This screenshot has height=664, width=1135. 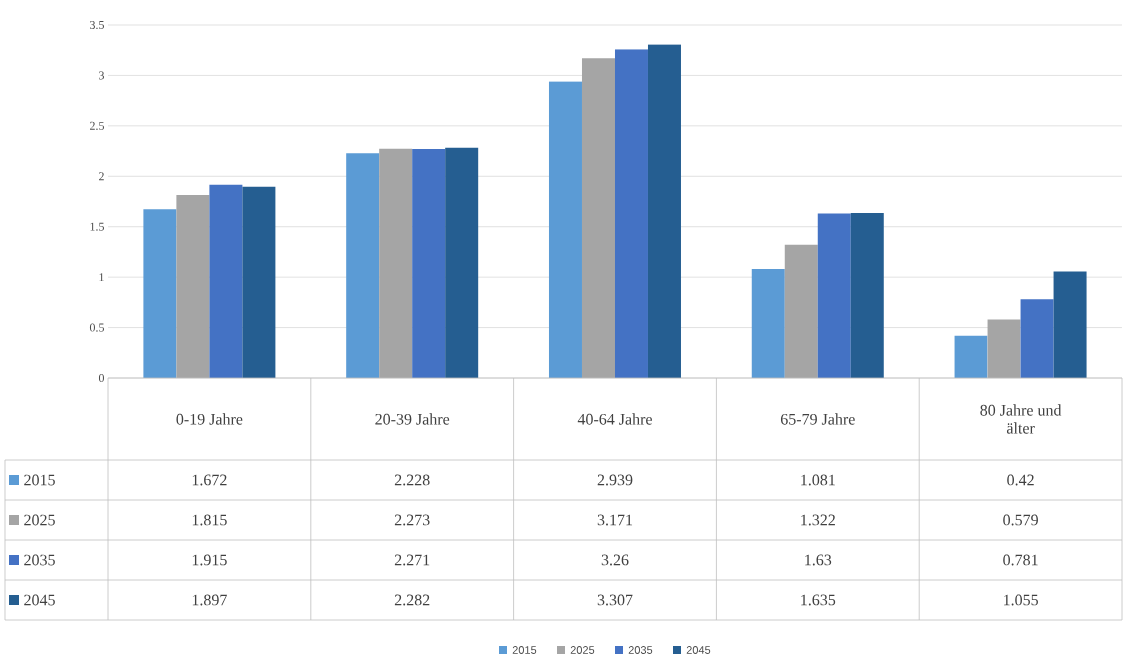 What do you see at coordinates (524, 650) in the screenshot?
I see `text: 2015` at bounding box center [524, 650].